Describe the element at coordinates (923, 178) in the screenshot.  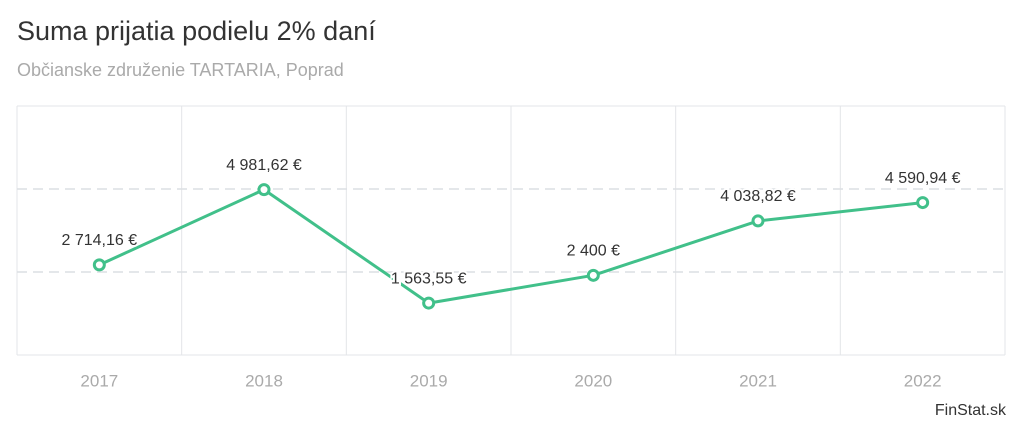
I see `data-label: 4 590,94 €` at that location.